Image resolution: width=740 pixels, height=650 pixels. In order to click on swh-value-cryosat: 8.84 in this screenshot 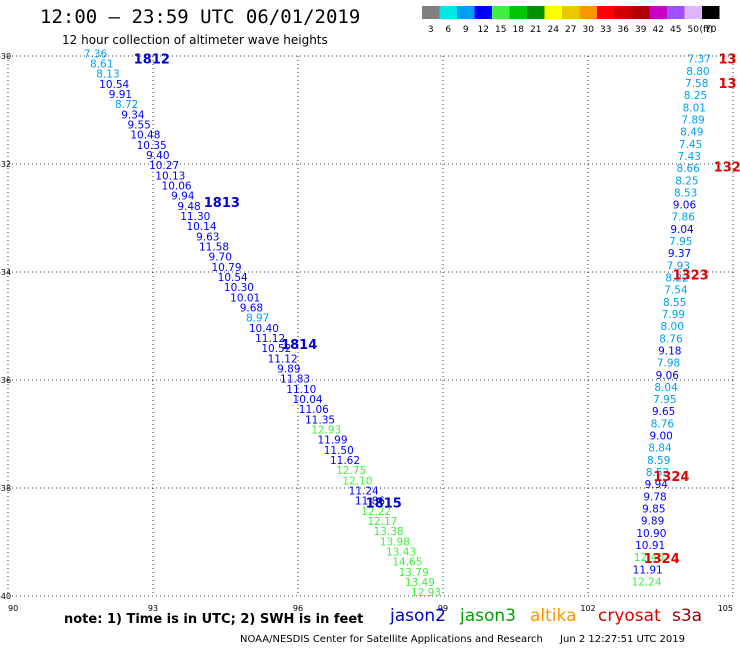, I will do `click(660, 449)`.